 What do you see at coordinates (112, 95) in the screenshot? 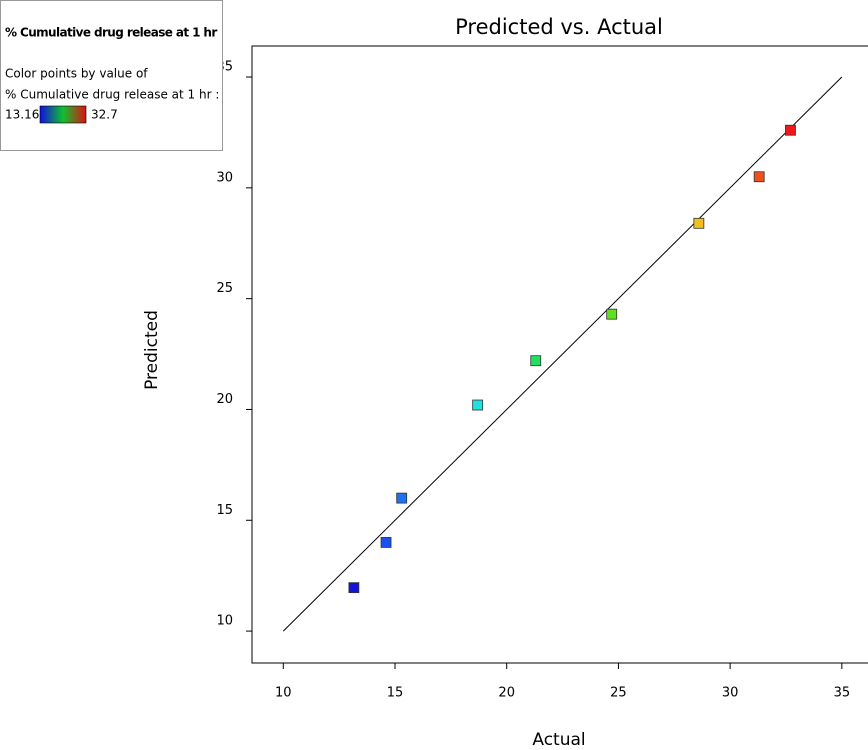
I see `legend-text: % Cumulative drug release at 1 hr :` at bounding box center [112, 95].